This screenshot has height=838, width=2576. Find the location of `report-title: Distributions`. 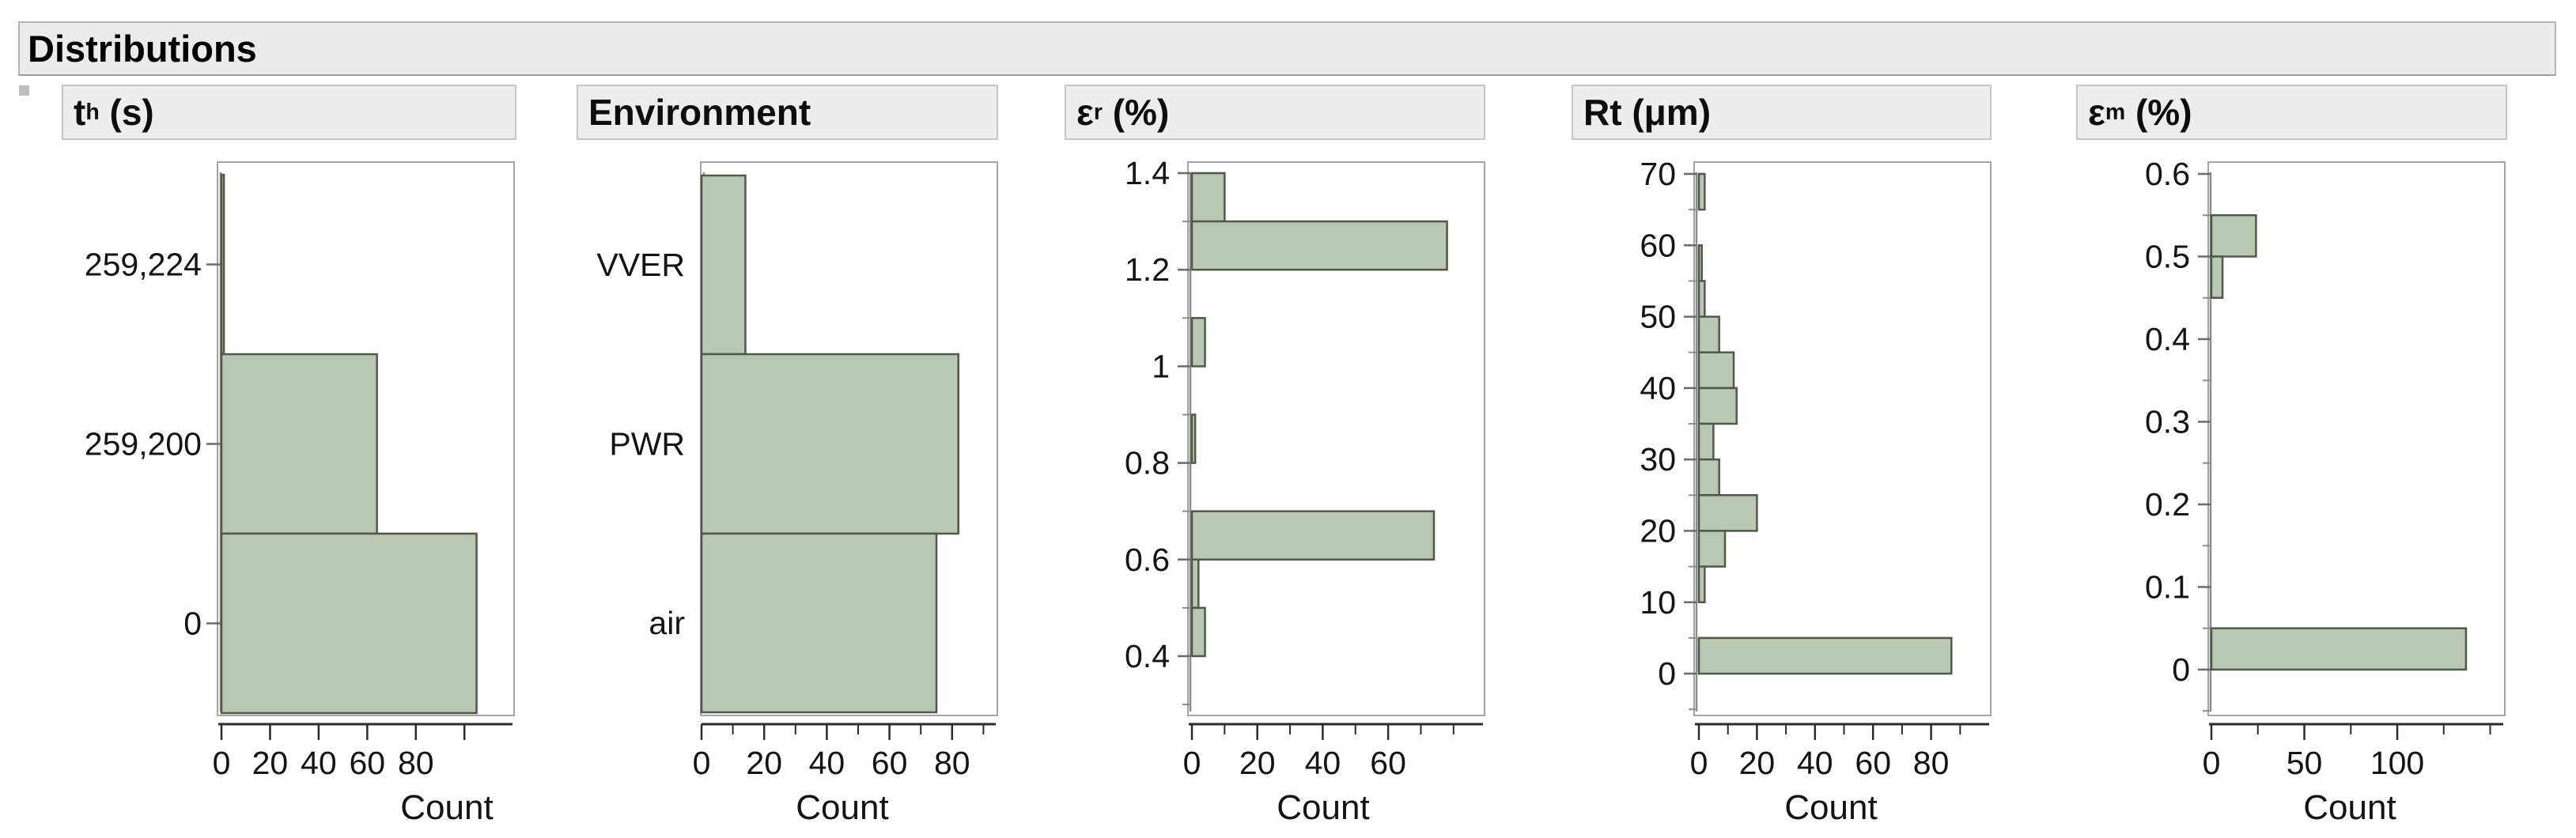

report-title: Distributions is located at coordinates (142, 49).